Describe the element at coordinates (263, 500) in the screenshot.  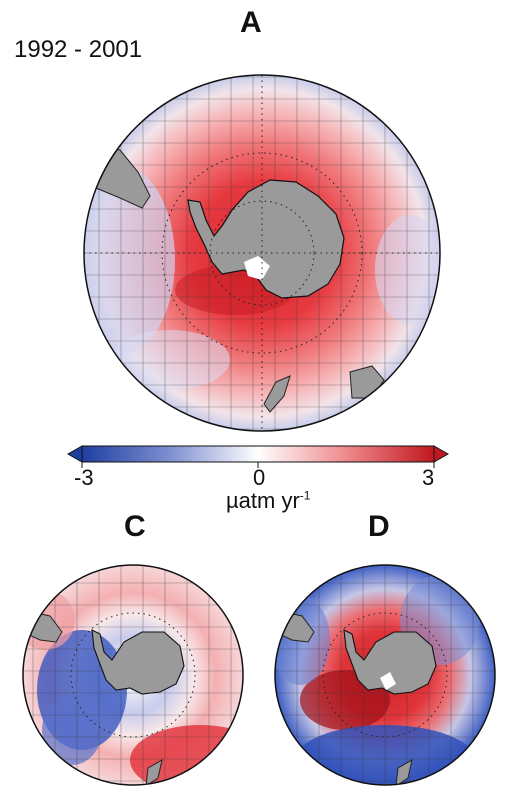
I see `colorbar-units-text: µatm yr` at that location.